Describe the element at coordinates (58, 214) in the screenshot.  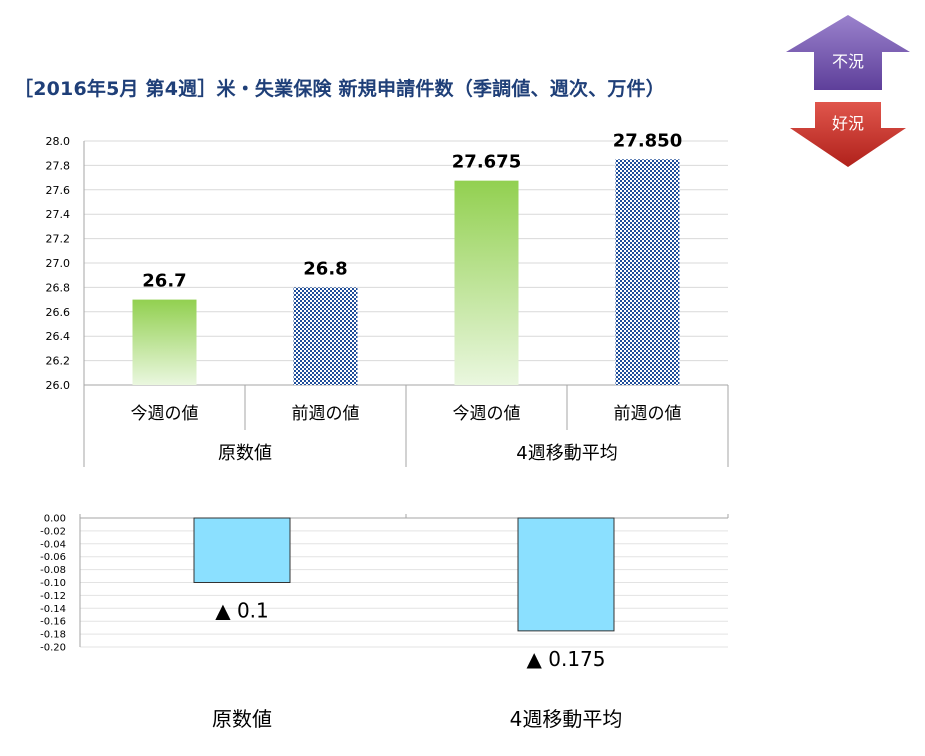
I see `y-tick-label: 27.4` at that location.